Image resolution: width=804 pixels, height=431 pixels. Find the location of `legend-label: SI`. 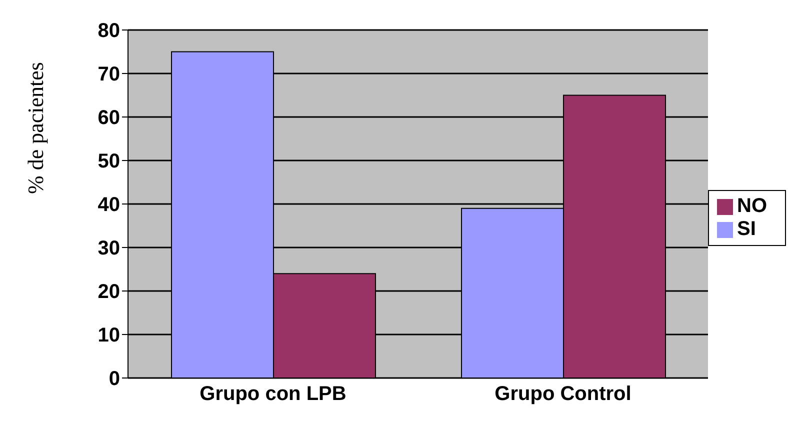

legend-label: SI is located at coordinates (746, 229).